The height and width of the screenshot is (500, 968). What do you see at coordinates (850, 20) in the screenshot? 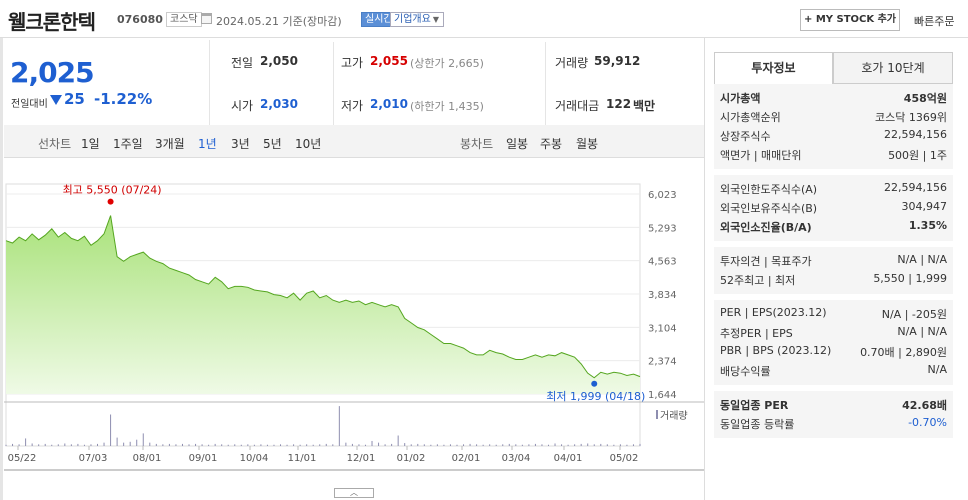
I see `my-stock-add-button: + MY STOCK 추가` at bounding box center [850, 20].